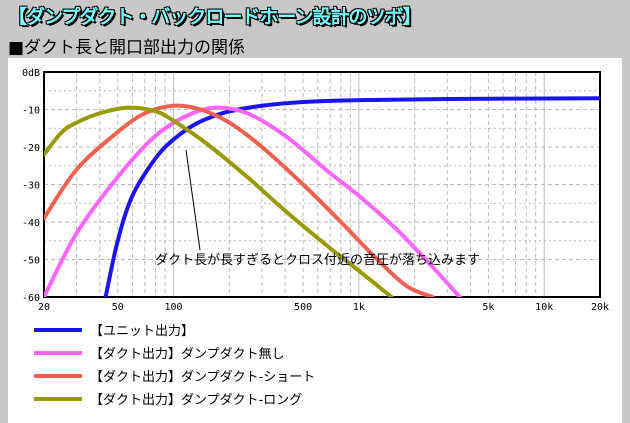 The width and height of the screenshot is (630, 423). Describe the element at coordinates (359, 307) in the screenshot. I see `x-tick-label: 1k` at that location.